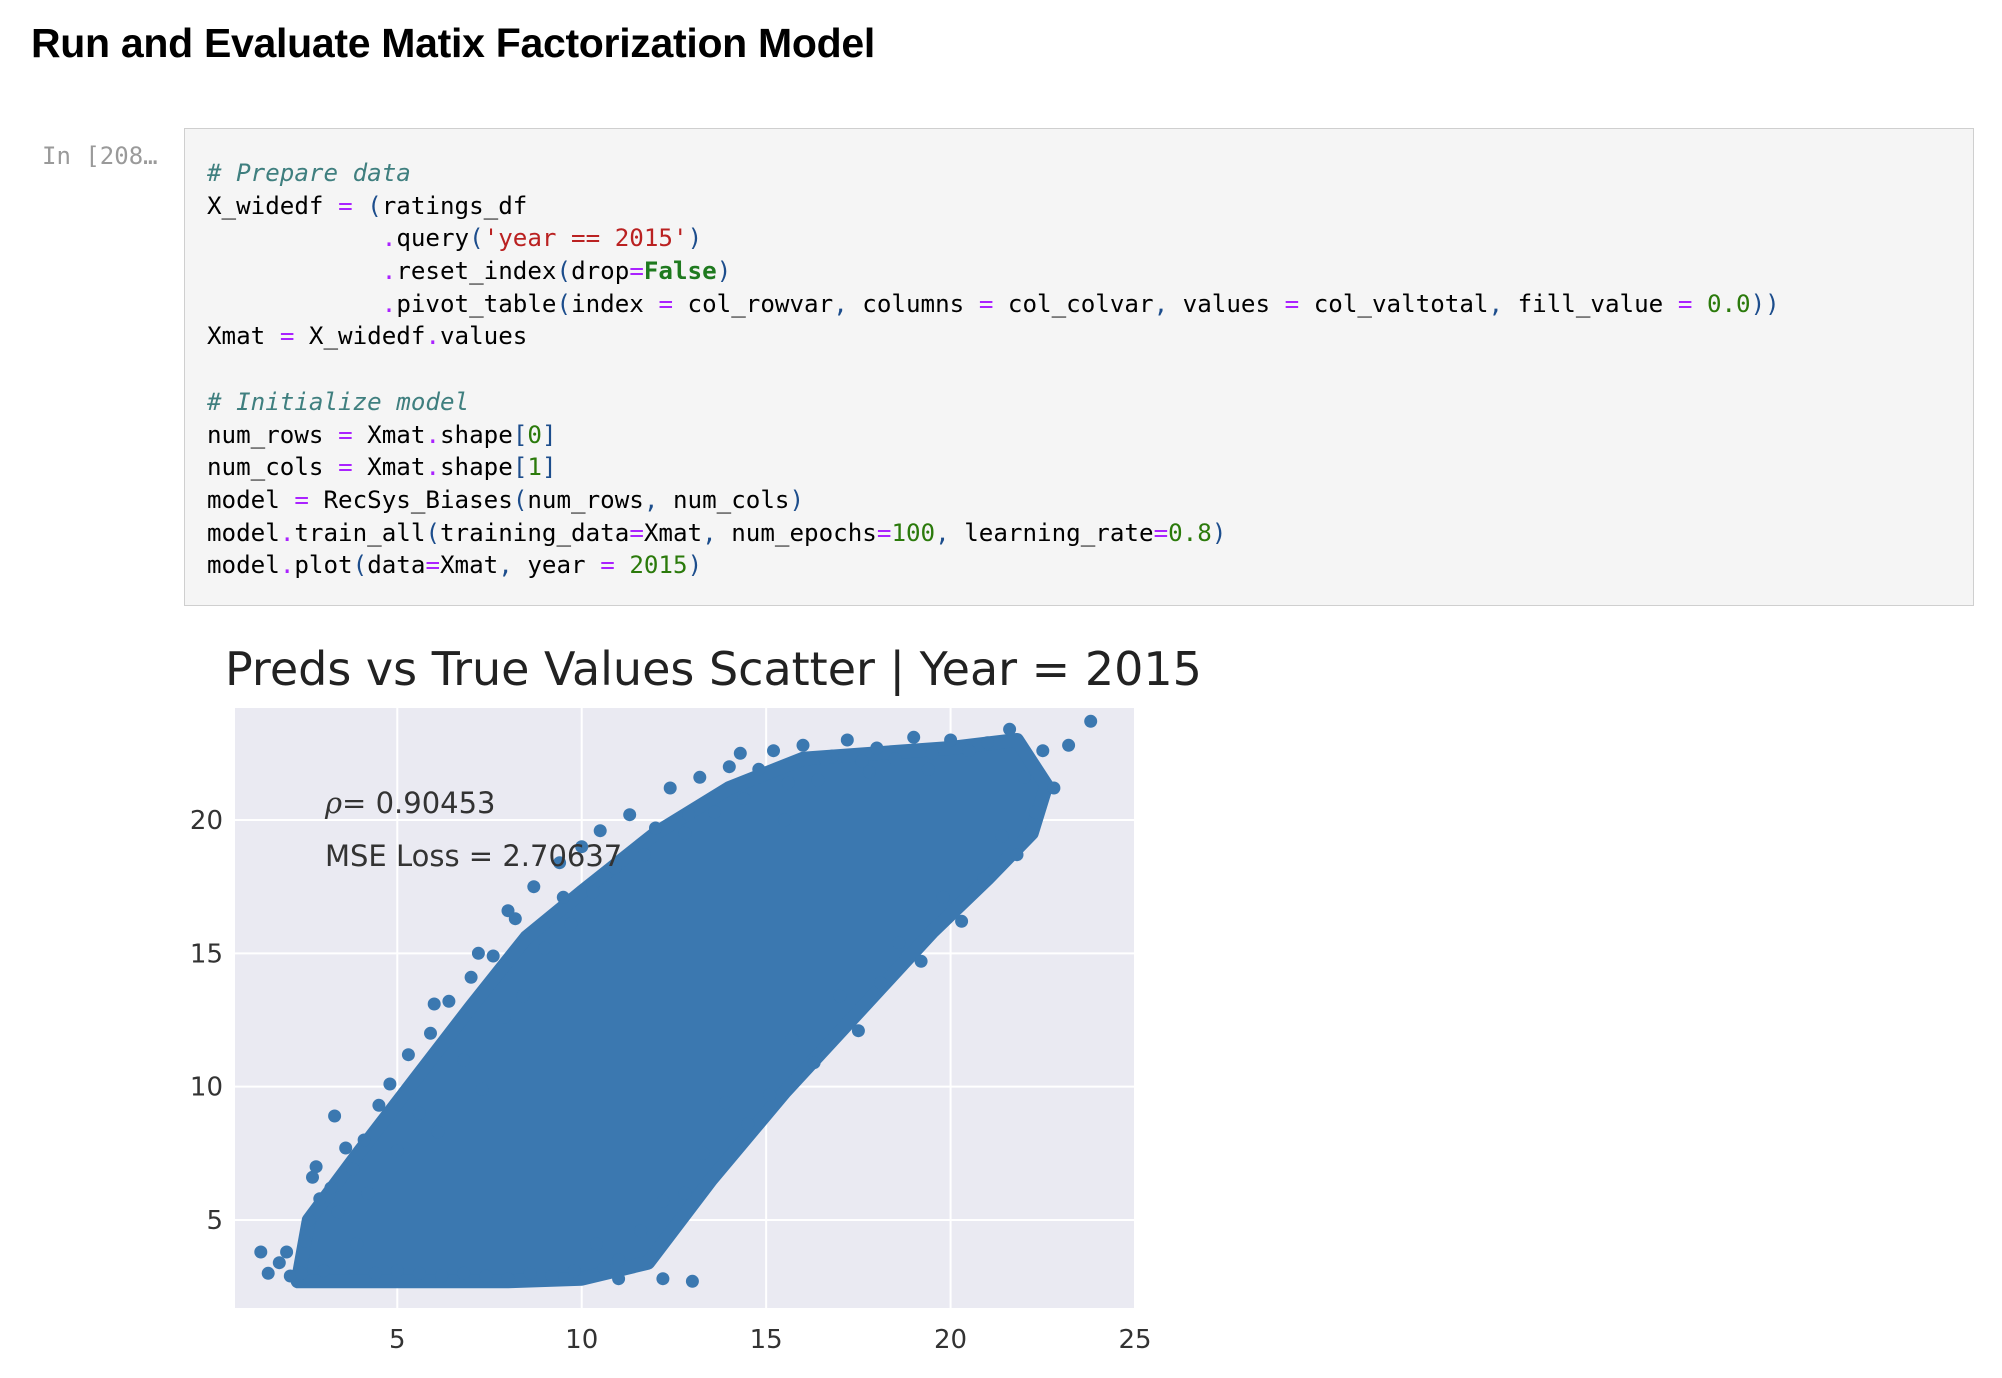  I want to click on code-line: model.plot(data=Xmat, year = 2015), so click(993, 565).